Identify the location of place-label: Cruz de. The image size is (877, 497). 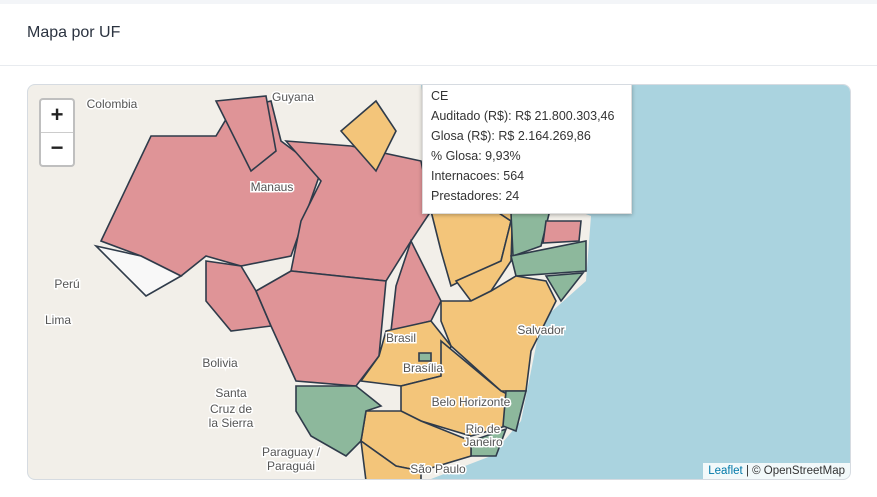
(231, 409).